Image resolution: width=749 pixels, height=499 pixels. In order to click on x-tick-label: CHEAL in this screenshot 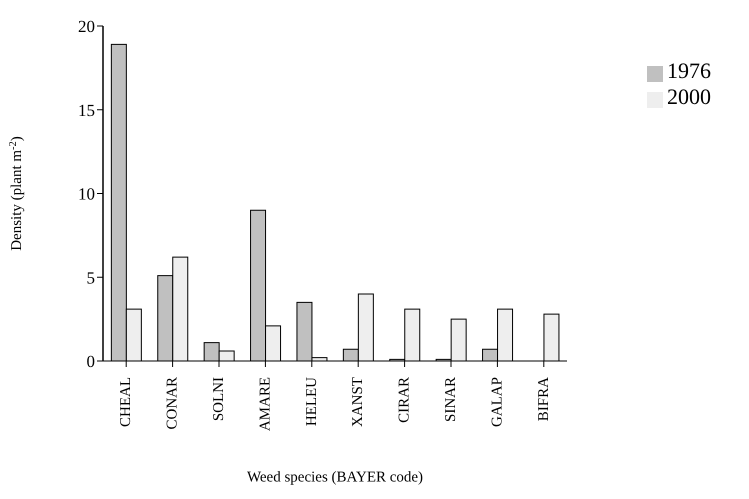, I will do `click(126, 402)`.